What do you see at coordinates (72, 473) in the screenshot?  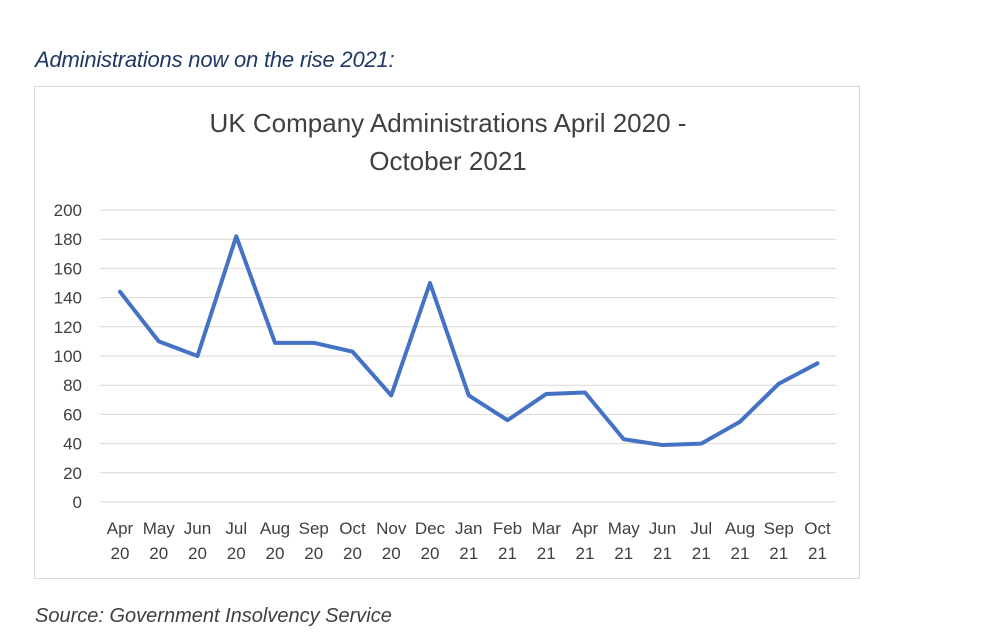 I see `y-tick-label: 20` at bounding box center [72, 473].